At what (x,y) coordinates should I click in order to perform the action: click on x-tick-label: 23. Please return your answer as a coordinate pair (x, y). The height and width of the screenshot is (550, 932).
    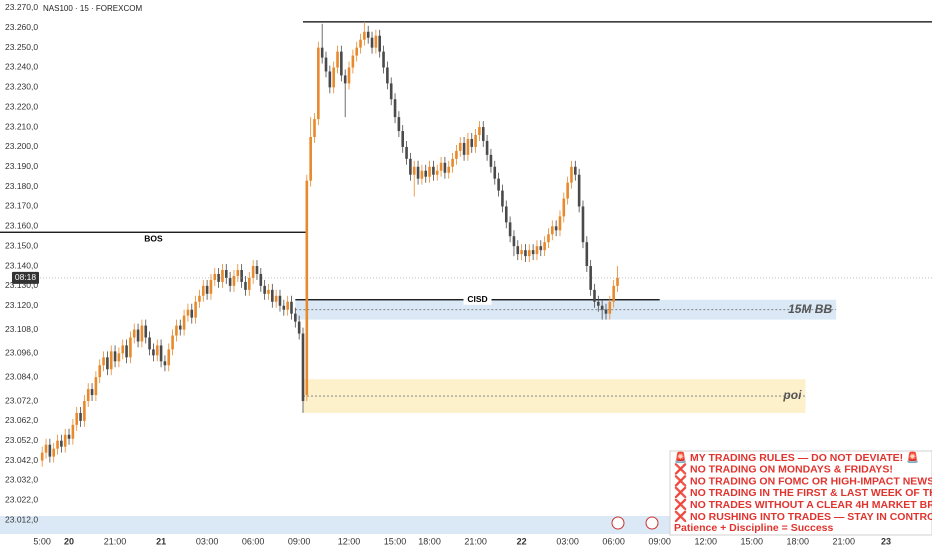
    Looking at the image, I should click on (886, 541).